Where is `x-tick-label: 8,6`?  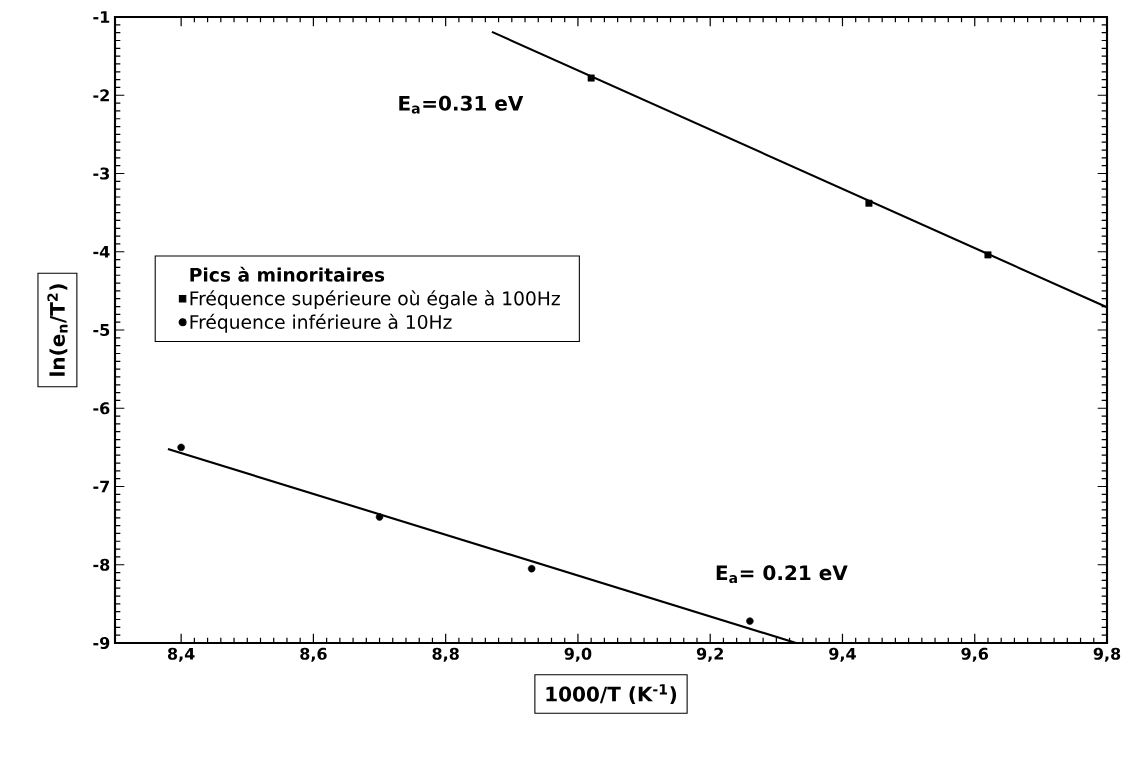 x-tick-label: 8,6 is located at coordinates (313, 654).